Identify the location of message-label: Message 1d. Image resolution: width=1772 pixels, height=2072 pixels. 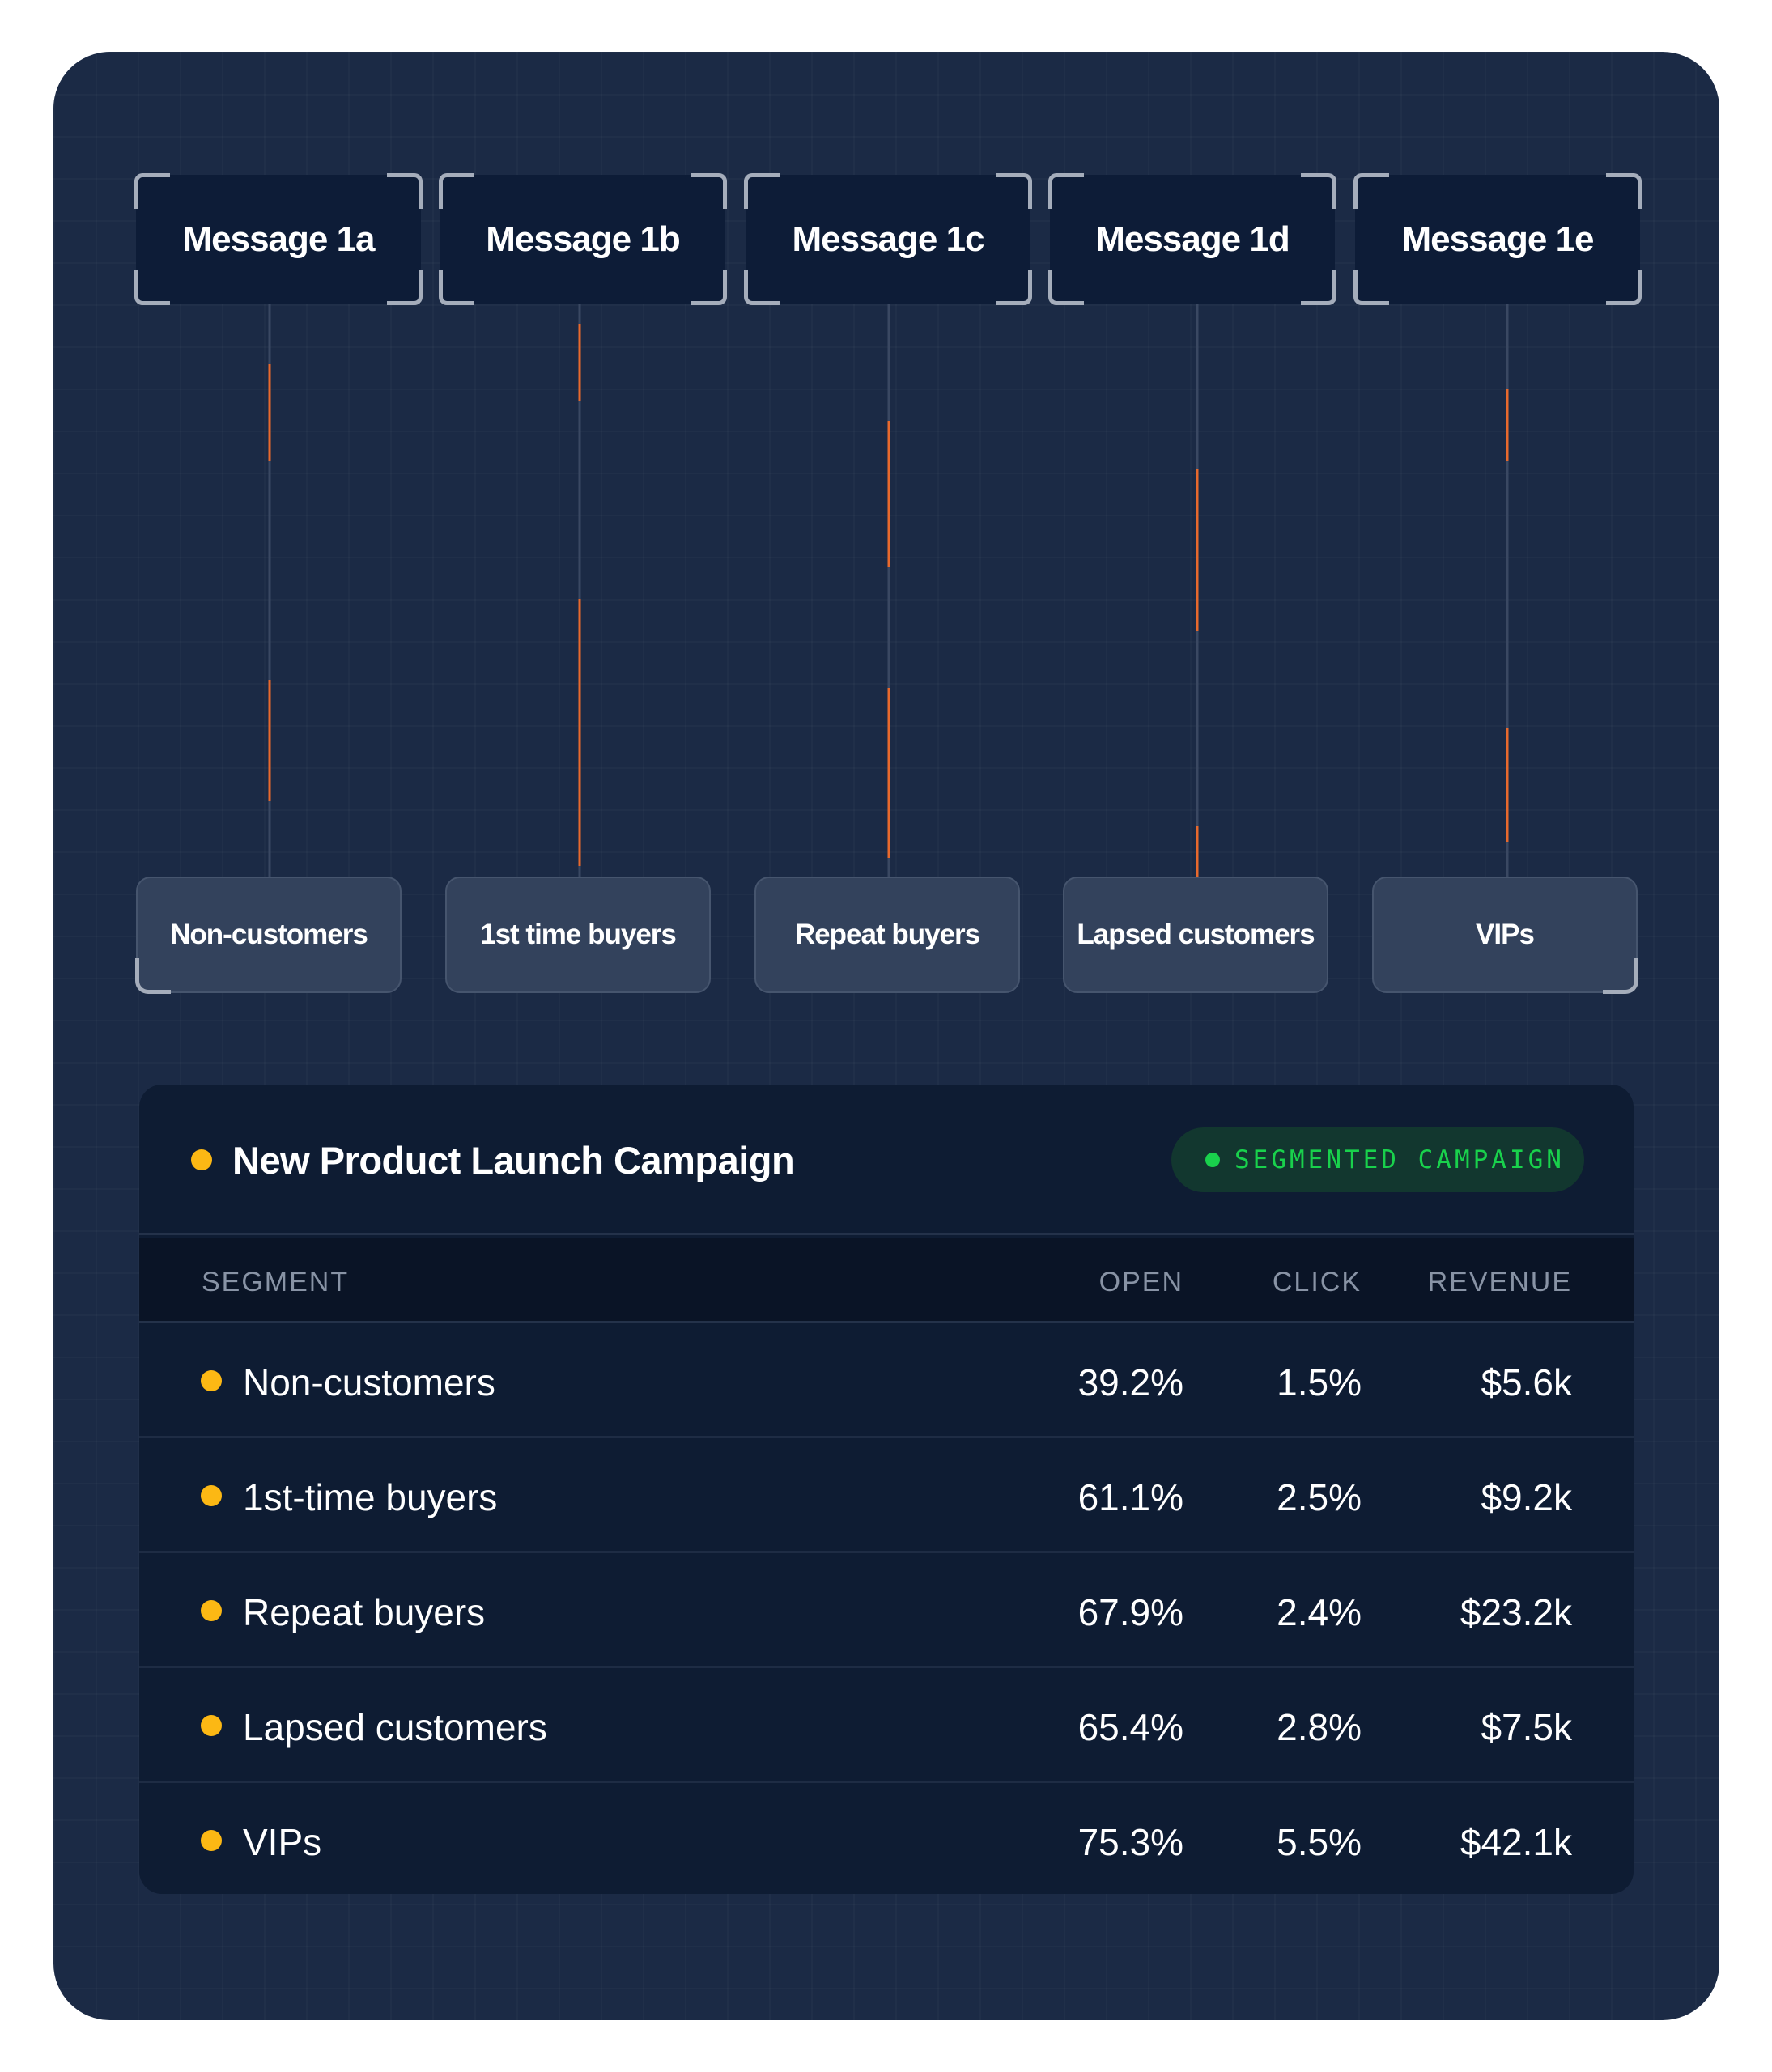
(1193, 239).